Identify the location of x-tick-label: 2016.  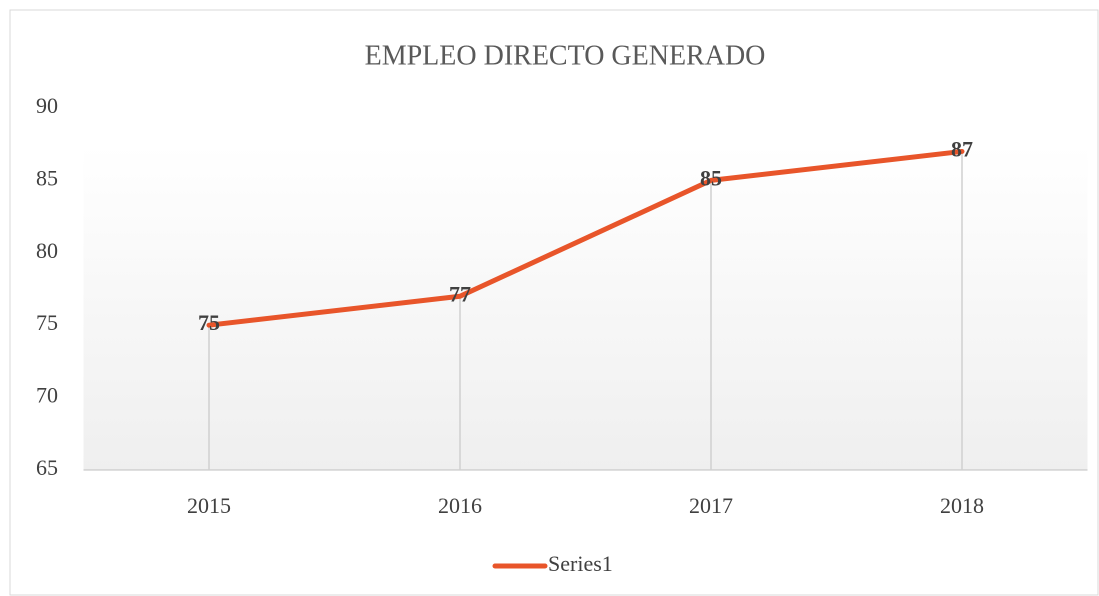
(460, 505).